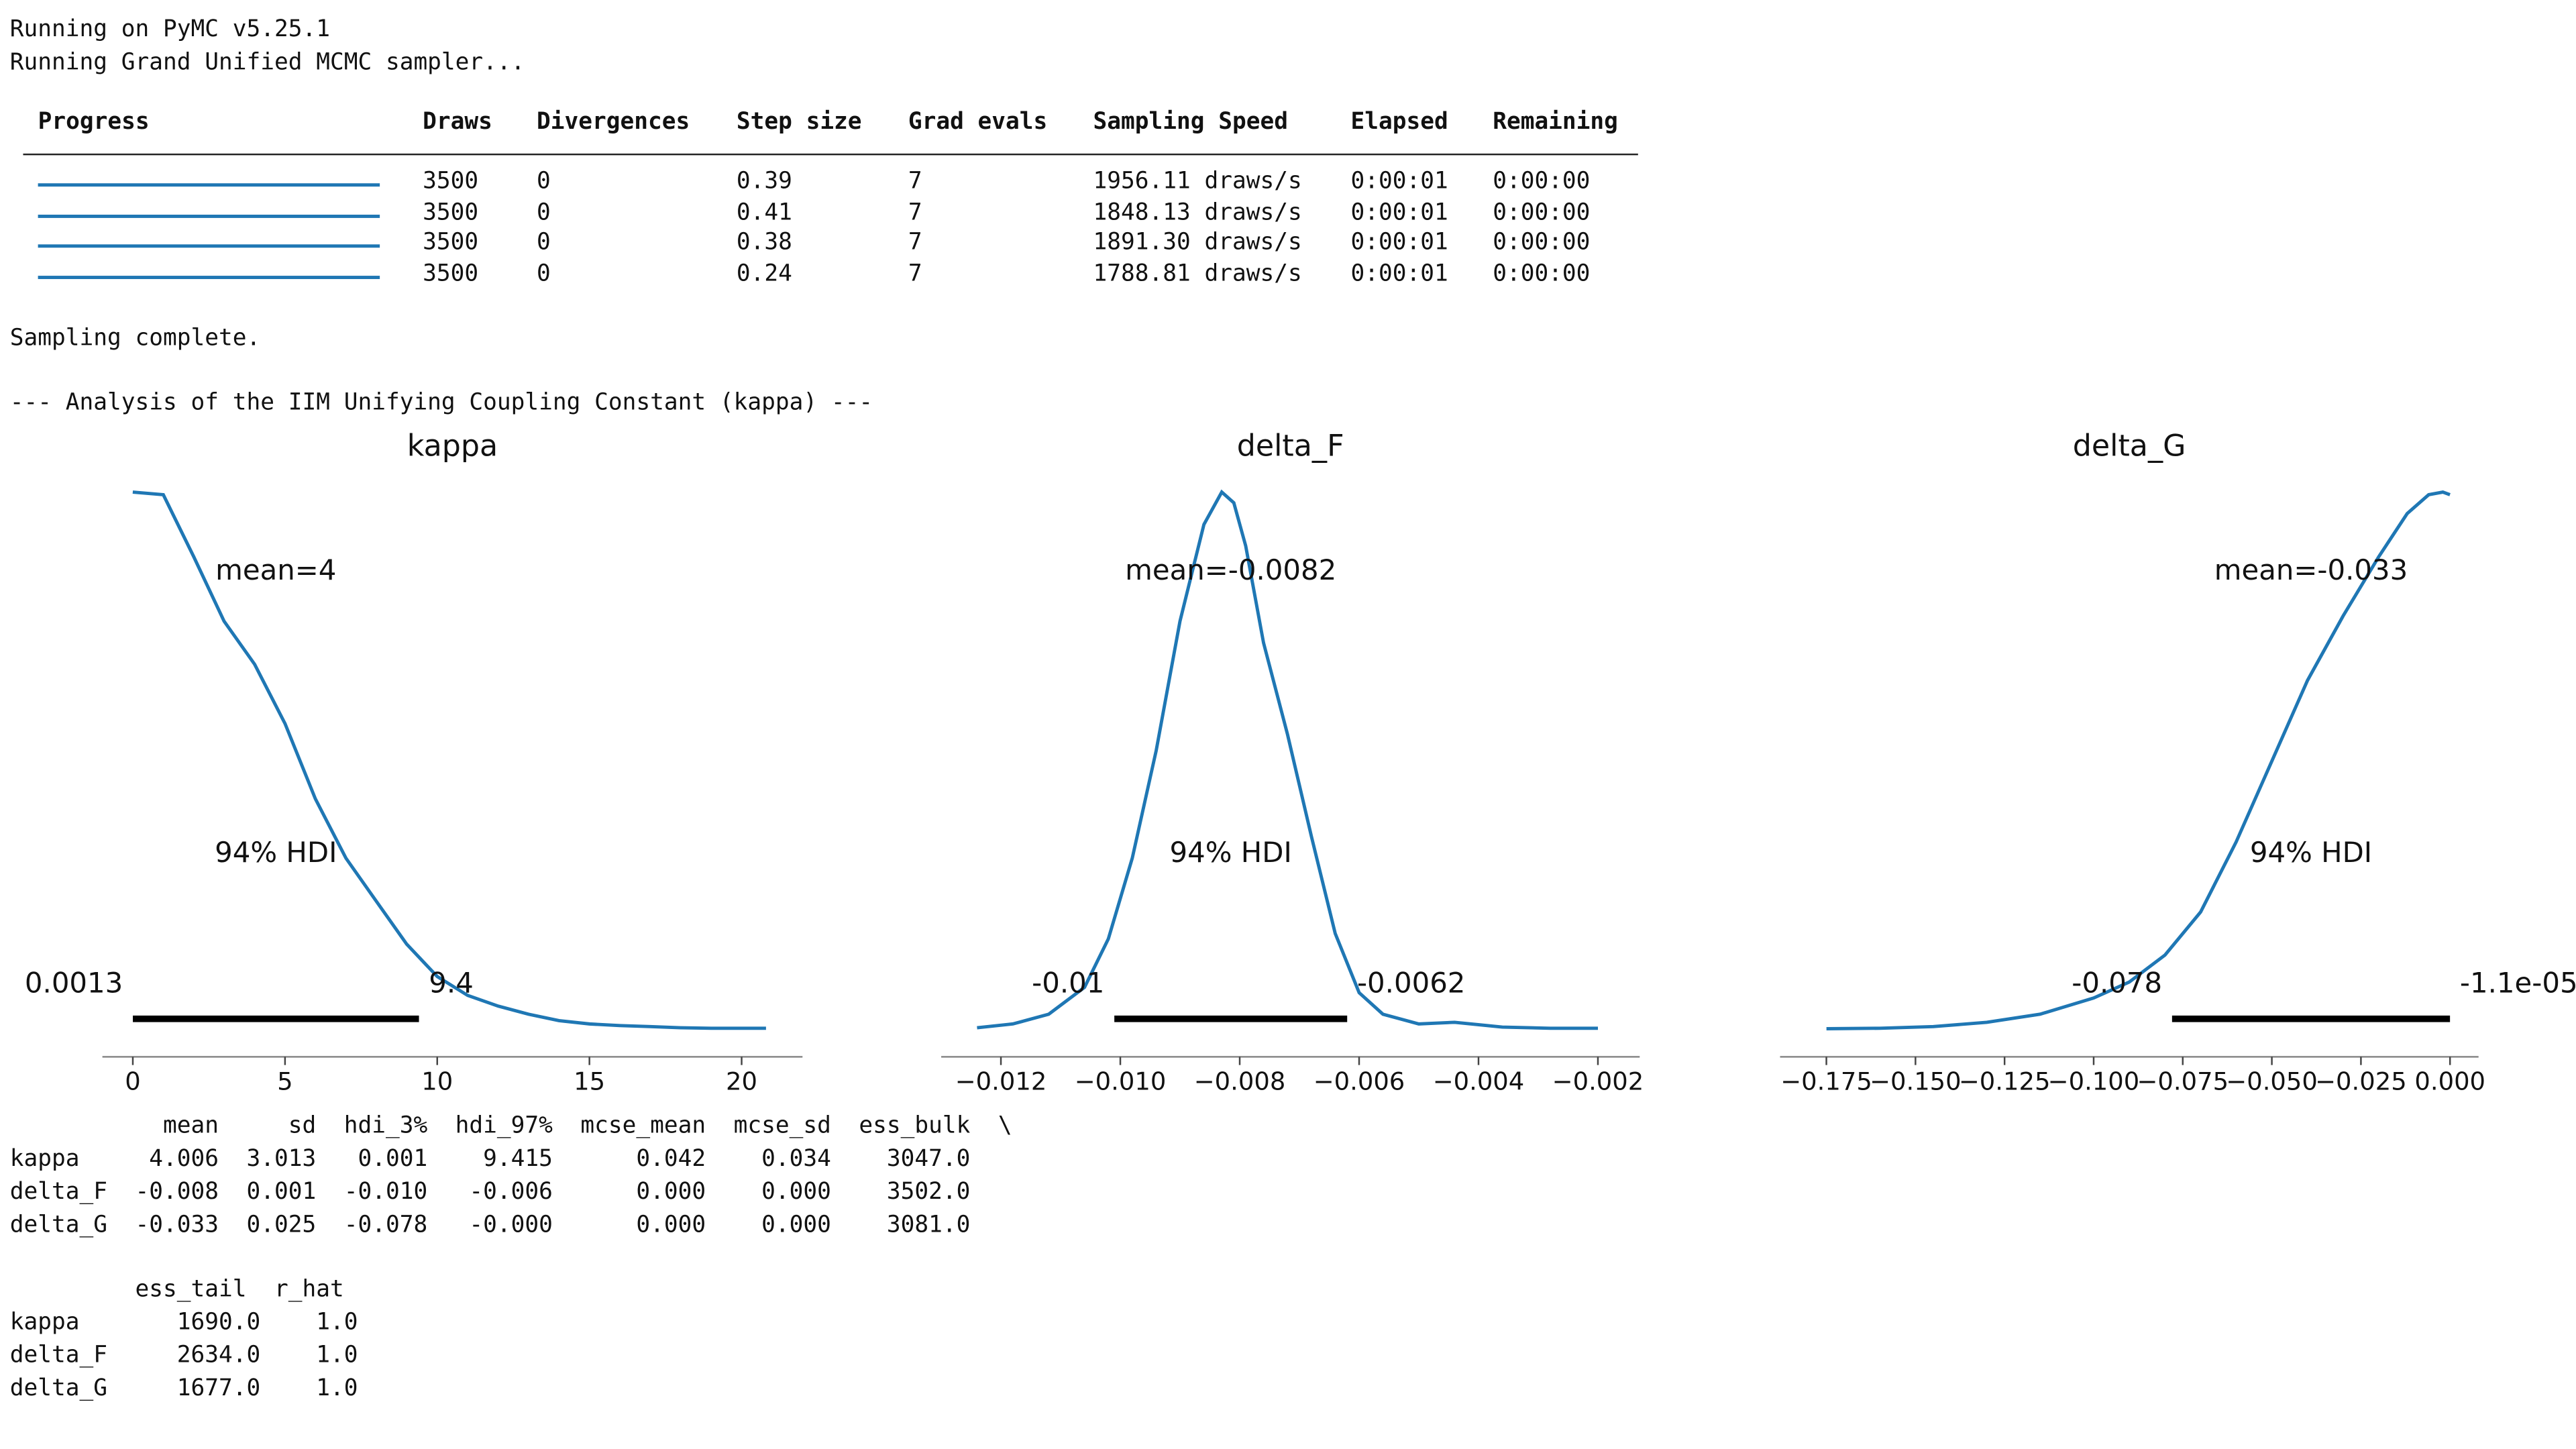 Image resolution: width=2576 pixels, height=1449 pixels. Describe the element at coordinates (1359, 1081) in the screenshot. I see `x-tick-label: −0.006` at that location.